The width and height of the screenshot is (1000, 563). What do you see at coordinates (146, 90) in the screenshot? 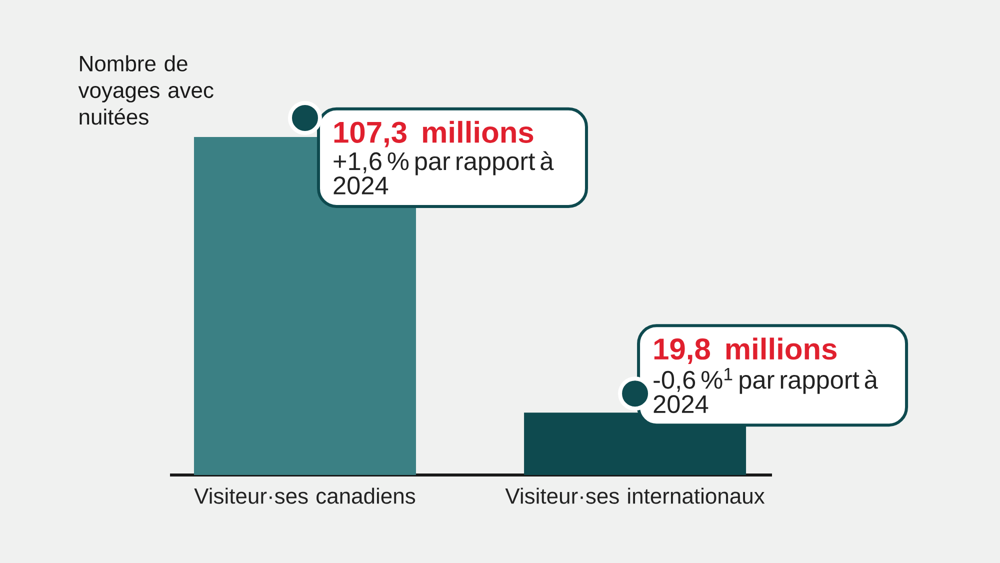
I see `y-axis-title: Nombre de voyages avec nuitées` at bounding box center [146, 90].